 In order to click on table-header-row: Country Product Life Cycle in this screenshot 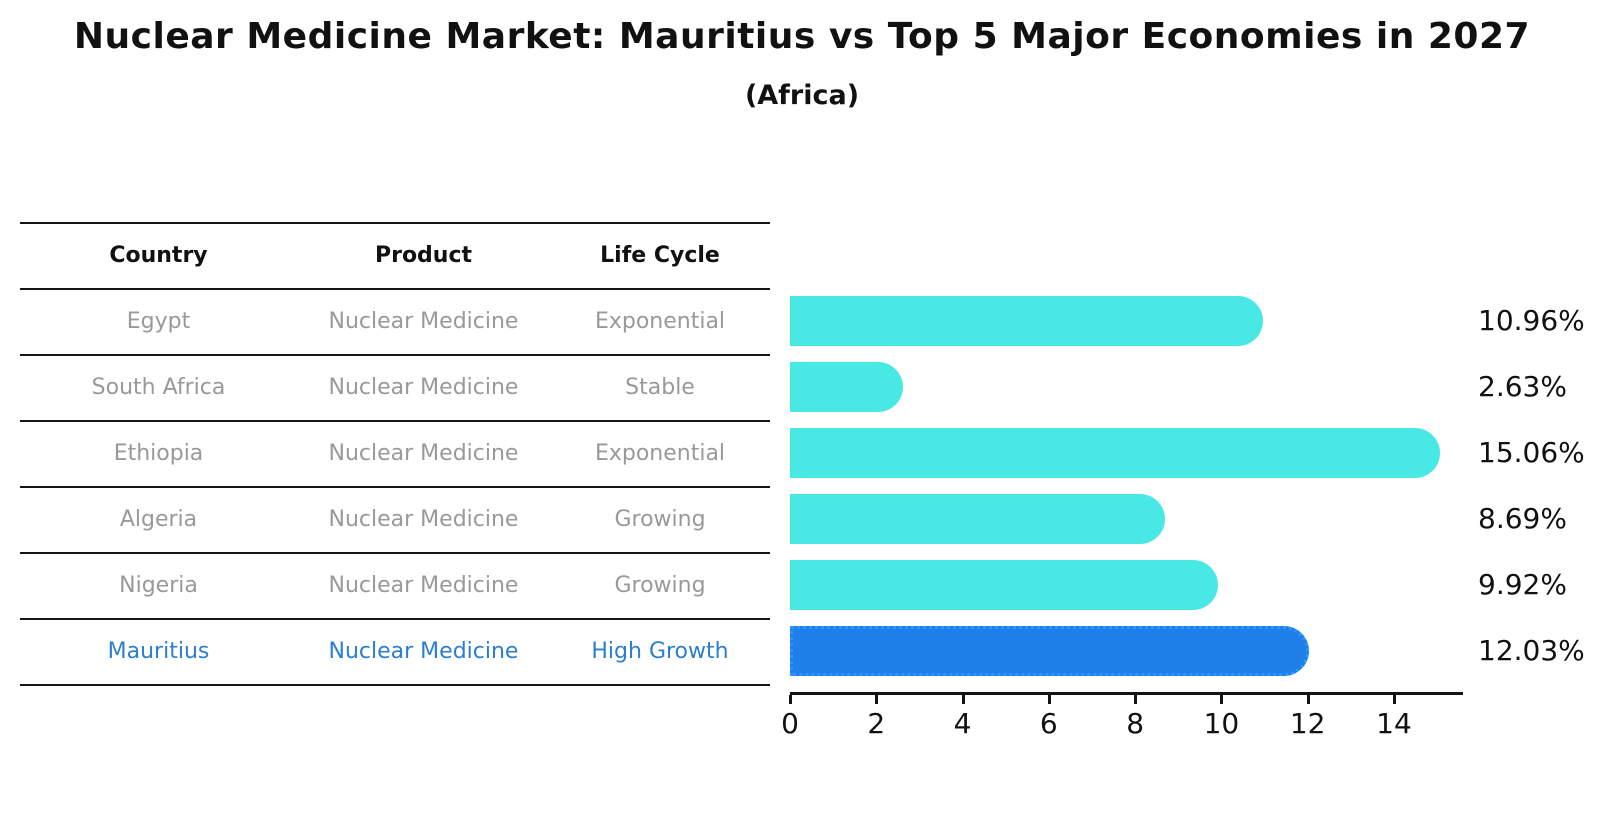, I will do `click(395, 255)`.